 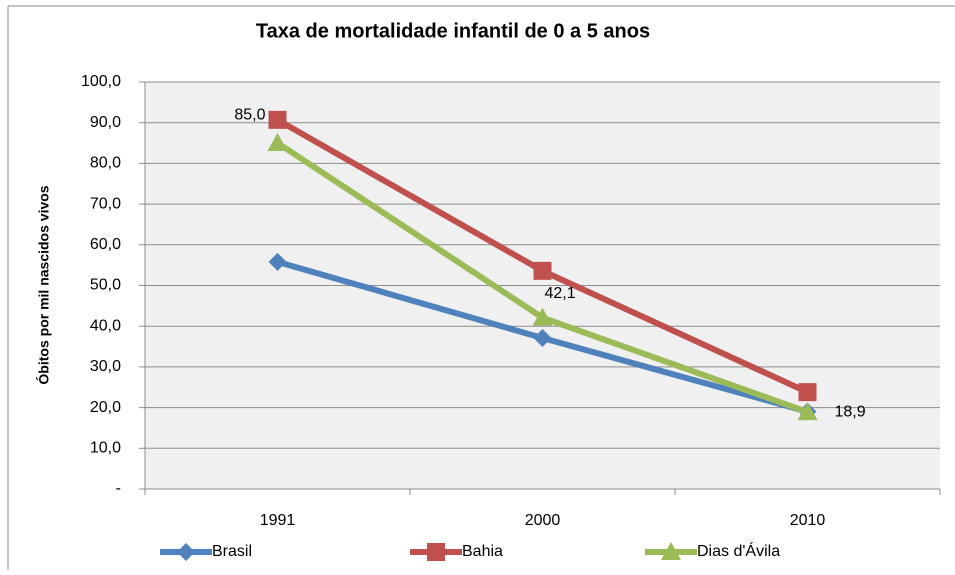 What do you see at coordinates (560, 293) in the screenshot?
I see `data-label: 42,1` at bounding box center [560, 293].